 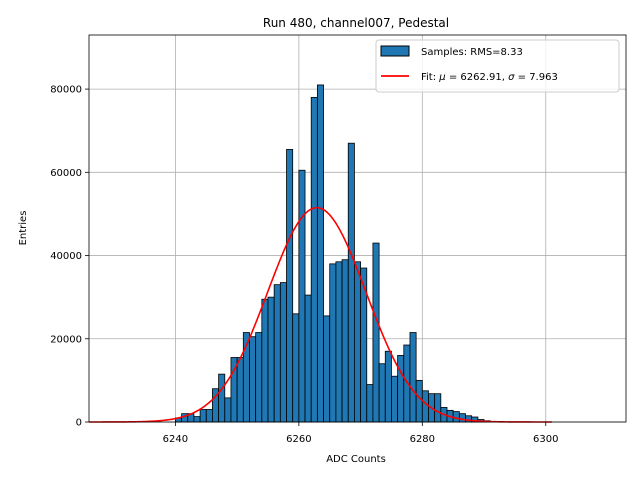 I want to click on y-axis-ticks: 0 20000 40000 60000 80000, so click(x=69, y=257).